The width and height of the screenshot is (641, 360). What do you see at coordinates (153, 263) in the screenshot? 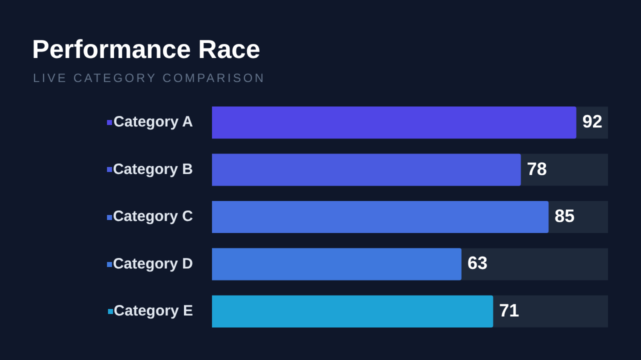
I see `y-tick-label: Category D` at bounding box center [153, 263].